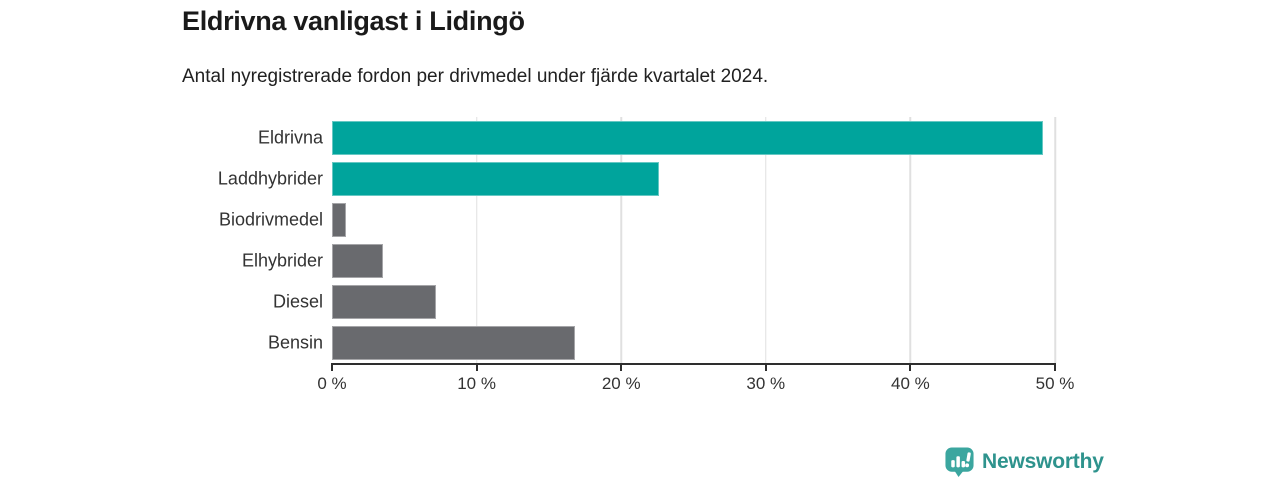  Describe the element at coordinates (1055, 383) in the screenshot. I see `x-tick-label-50: 50 %` at that location.